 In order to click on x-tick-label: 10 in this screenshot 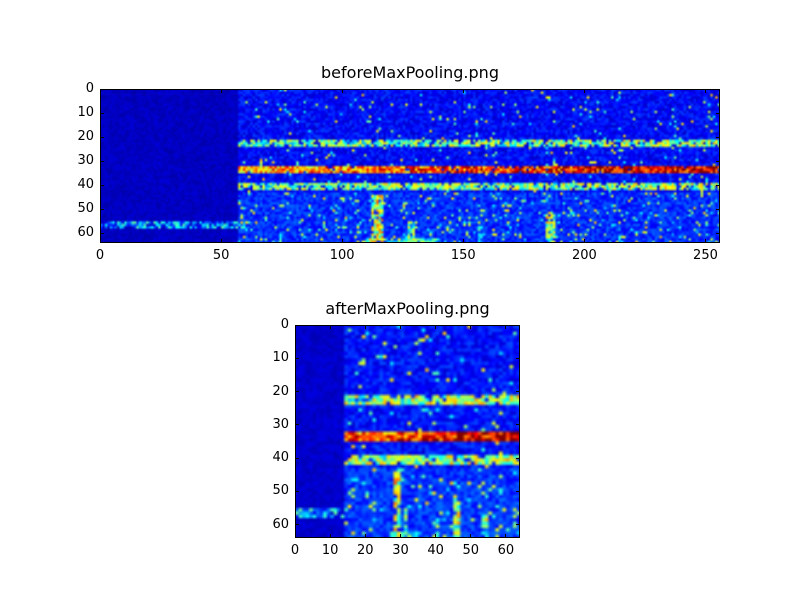, I will do `click(330, 550)`.